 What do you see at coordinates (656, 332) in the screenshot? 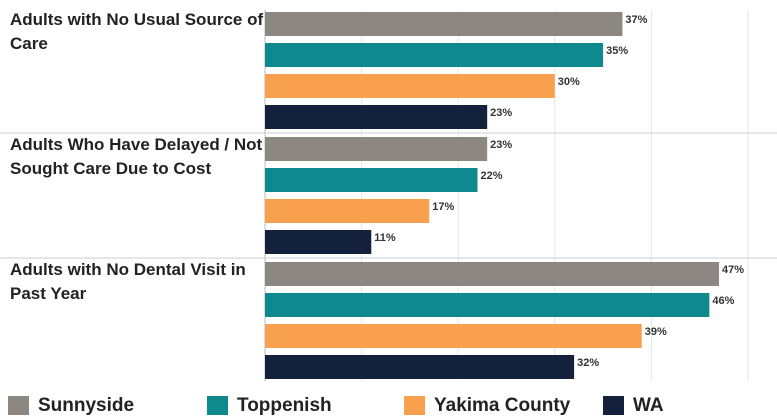
I see `value-label: 39%` at bounding box center [656, 332].